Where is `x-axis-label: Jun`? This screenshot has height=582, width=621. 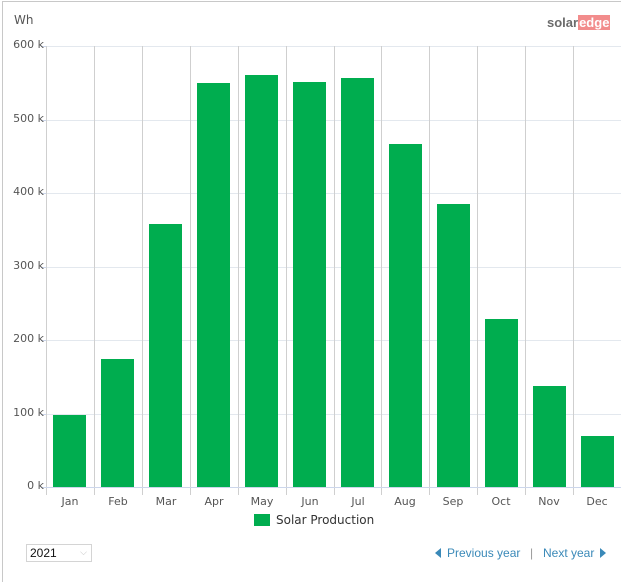
x-axis-label: Jun is located at coordinates (310, 501).